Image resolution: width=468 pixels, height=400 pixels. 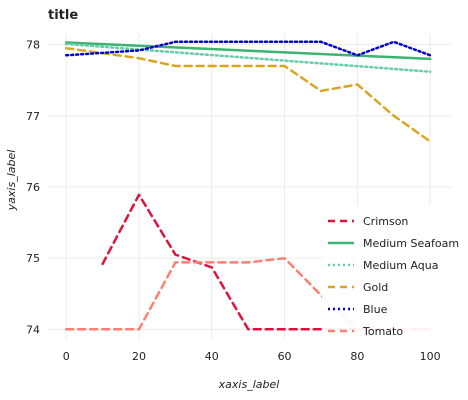 I want to click on legend-label: Medium Aqua, so click(x=401, y=265).